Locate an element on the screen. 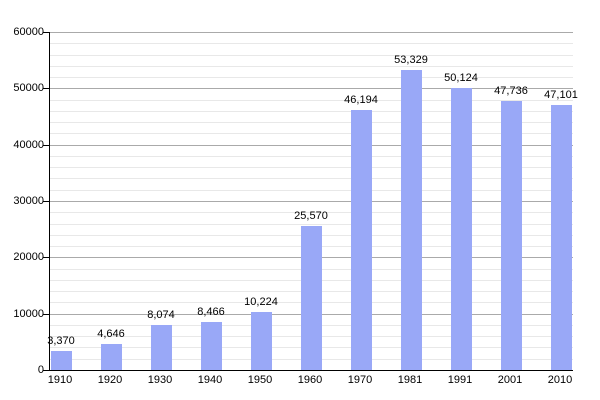 Image resolution: width=600 pixels, height=400 pixels. y-tick-label: 30000 is located at coordinates (28, 201).